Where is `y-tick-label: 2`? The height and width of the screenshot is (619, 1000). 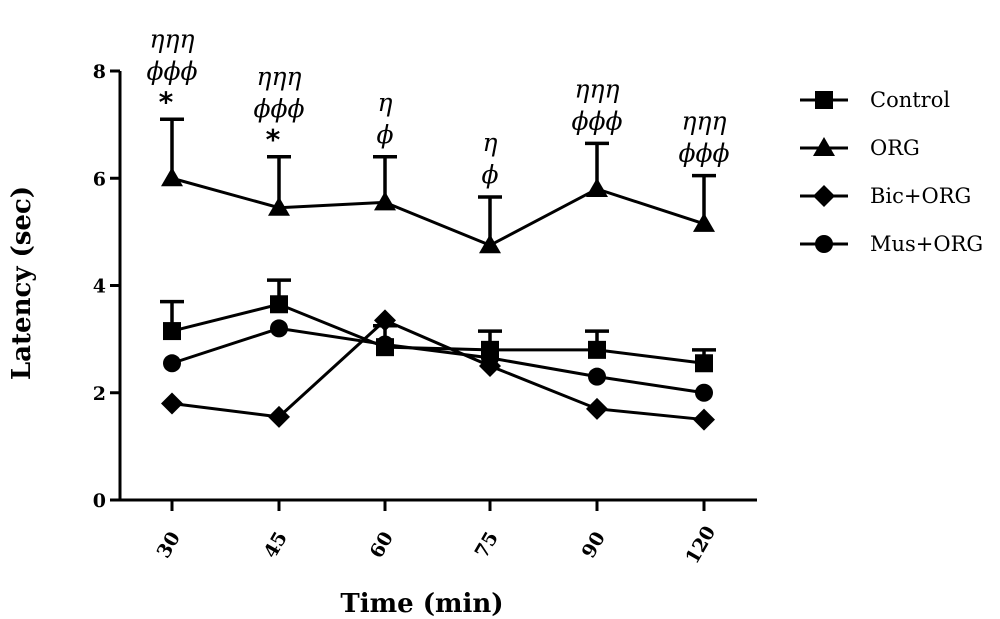
y-tick-label: 2 is located at coordinates (99, 394).